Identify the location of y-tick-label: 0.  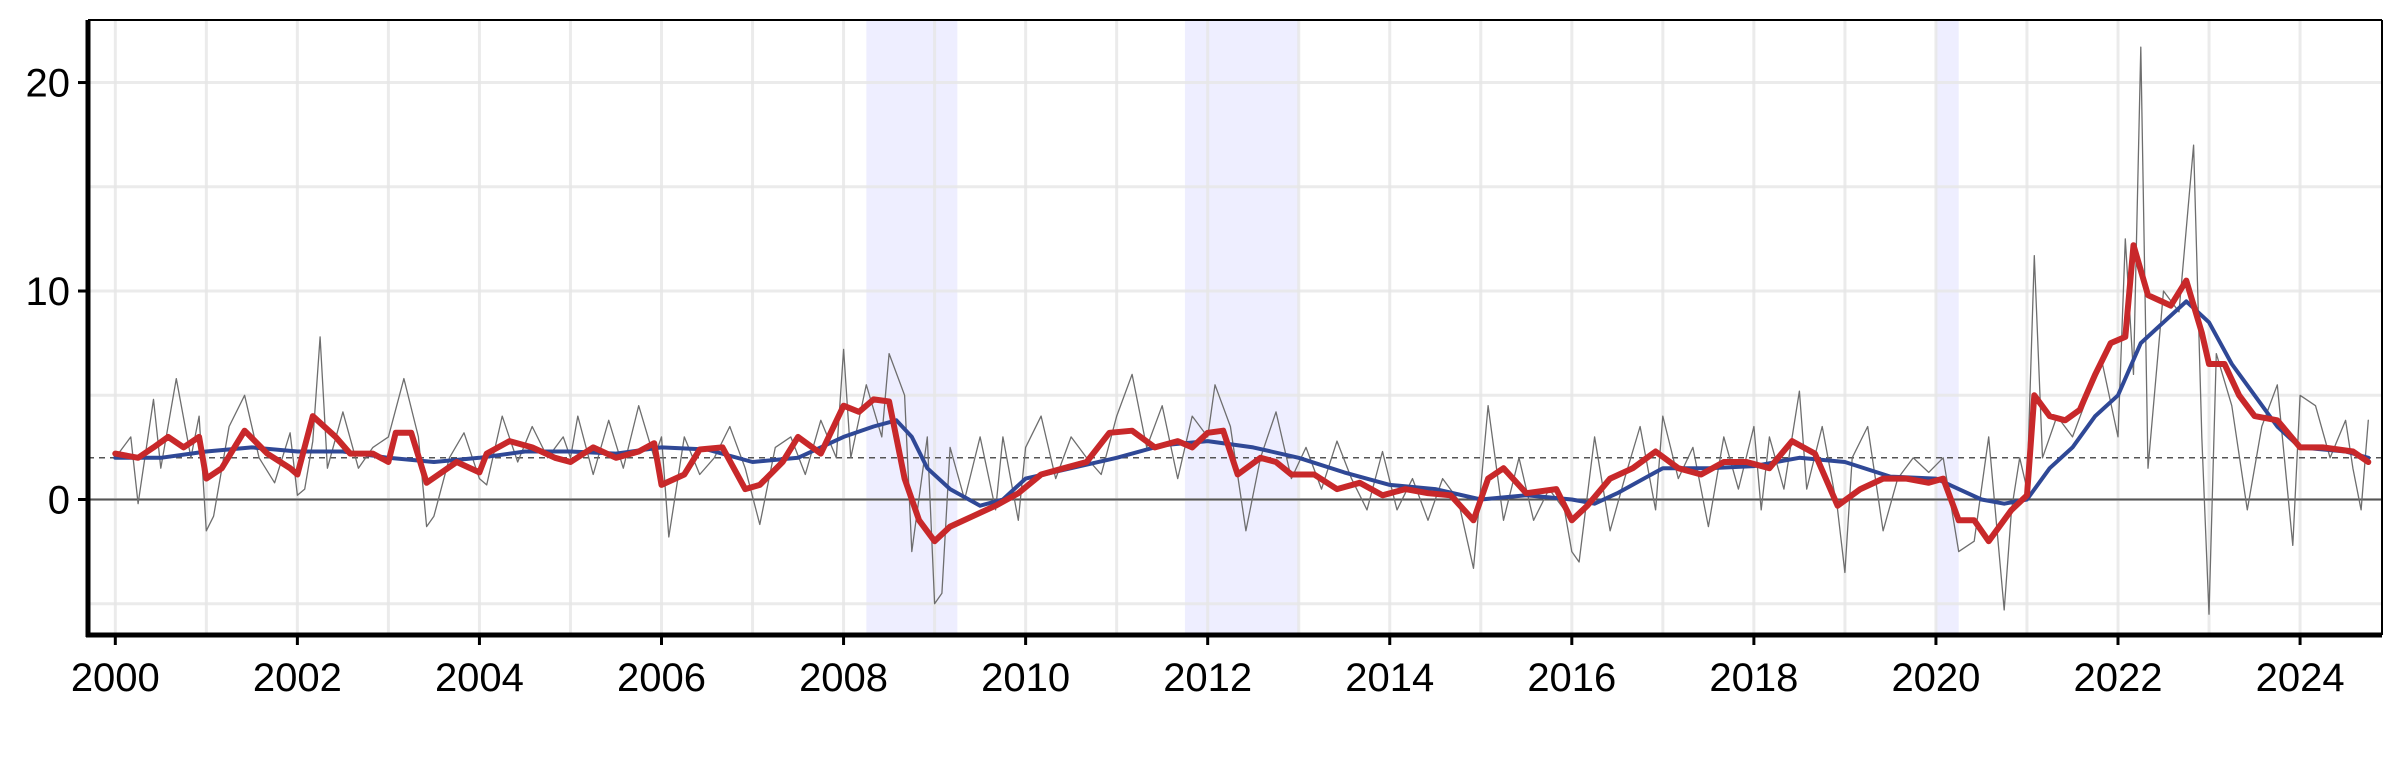
(59, 500).